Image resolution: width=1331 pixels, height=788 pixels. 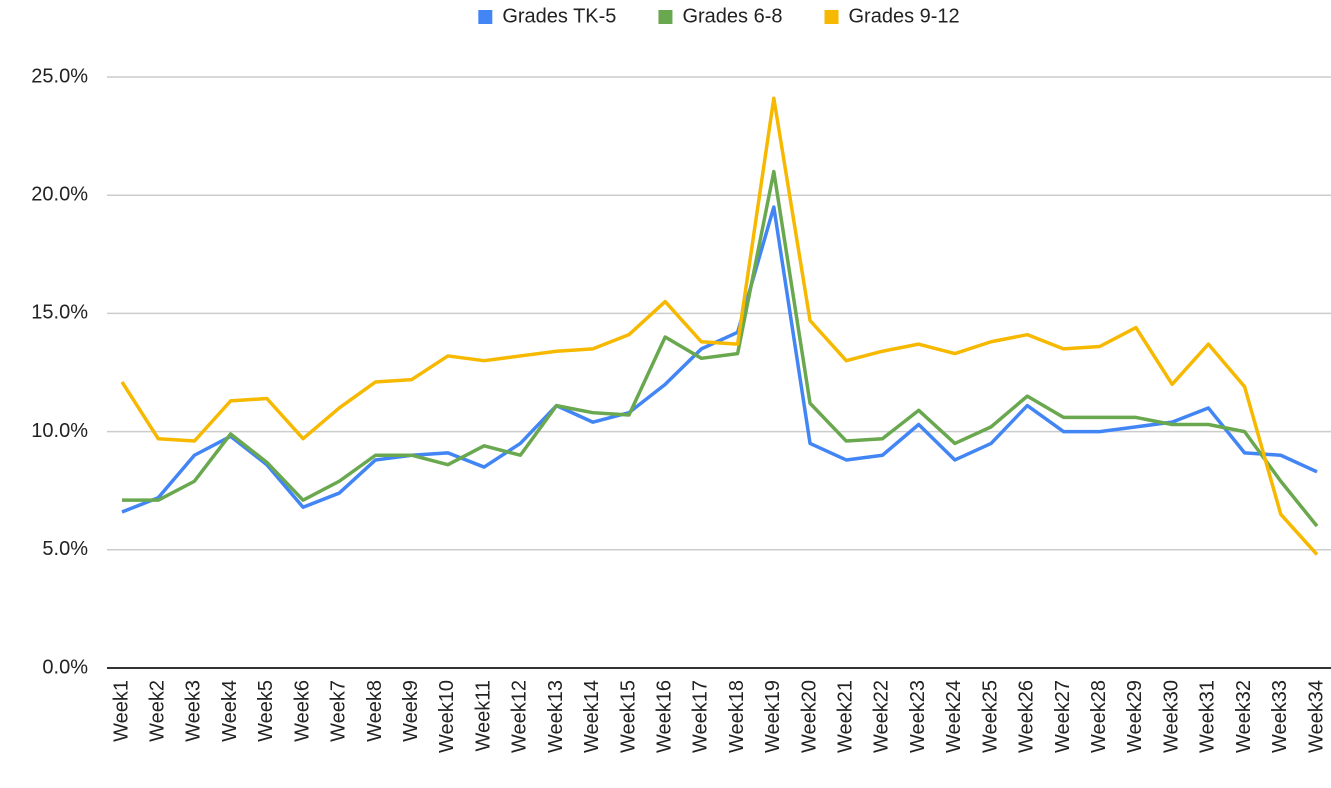 What do you see at coordinates (157, 711) in the screenshot?
I see `x-tick-label: Week2` at bounding box center [157, 711].